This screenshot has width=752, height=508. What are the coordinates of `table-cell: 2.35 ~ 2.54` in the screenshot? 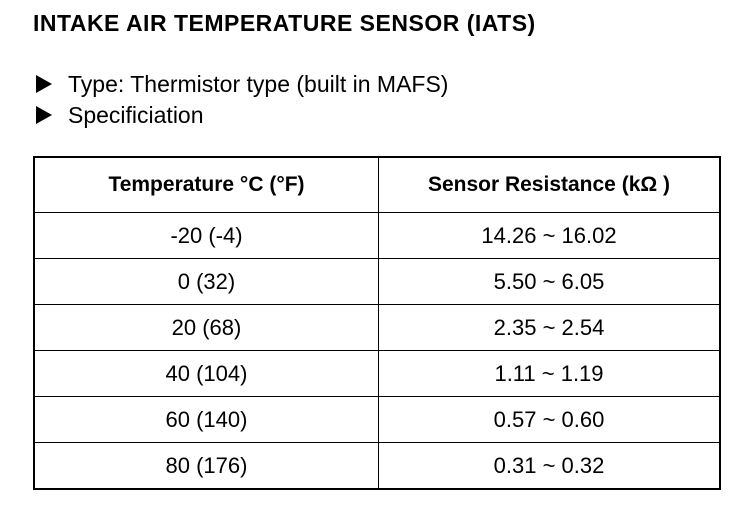 It's located at (549, 327).